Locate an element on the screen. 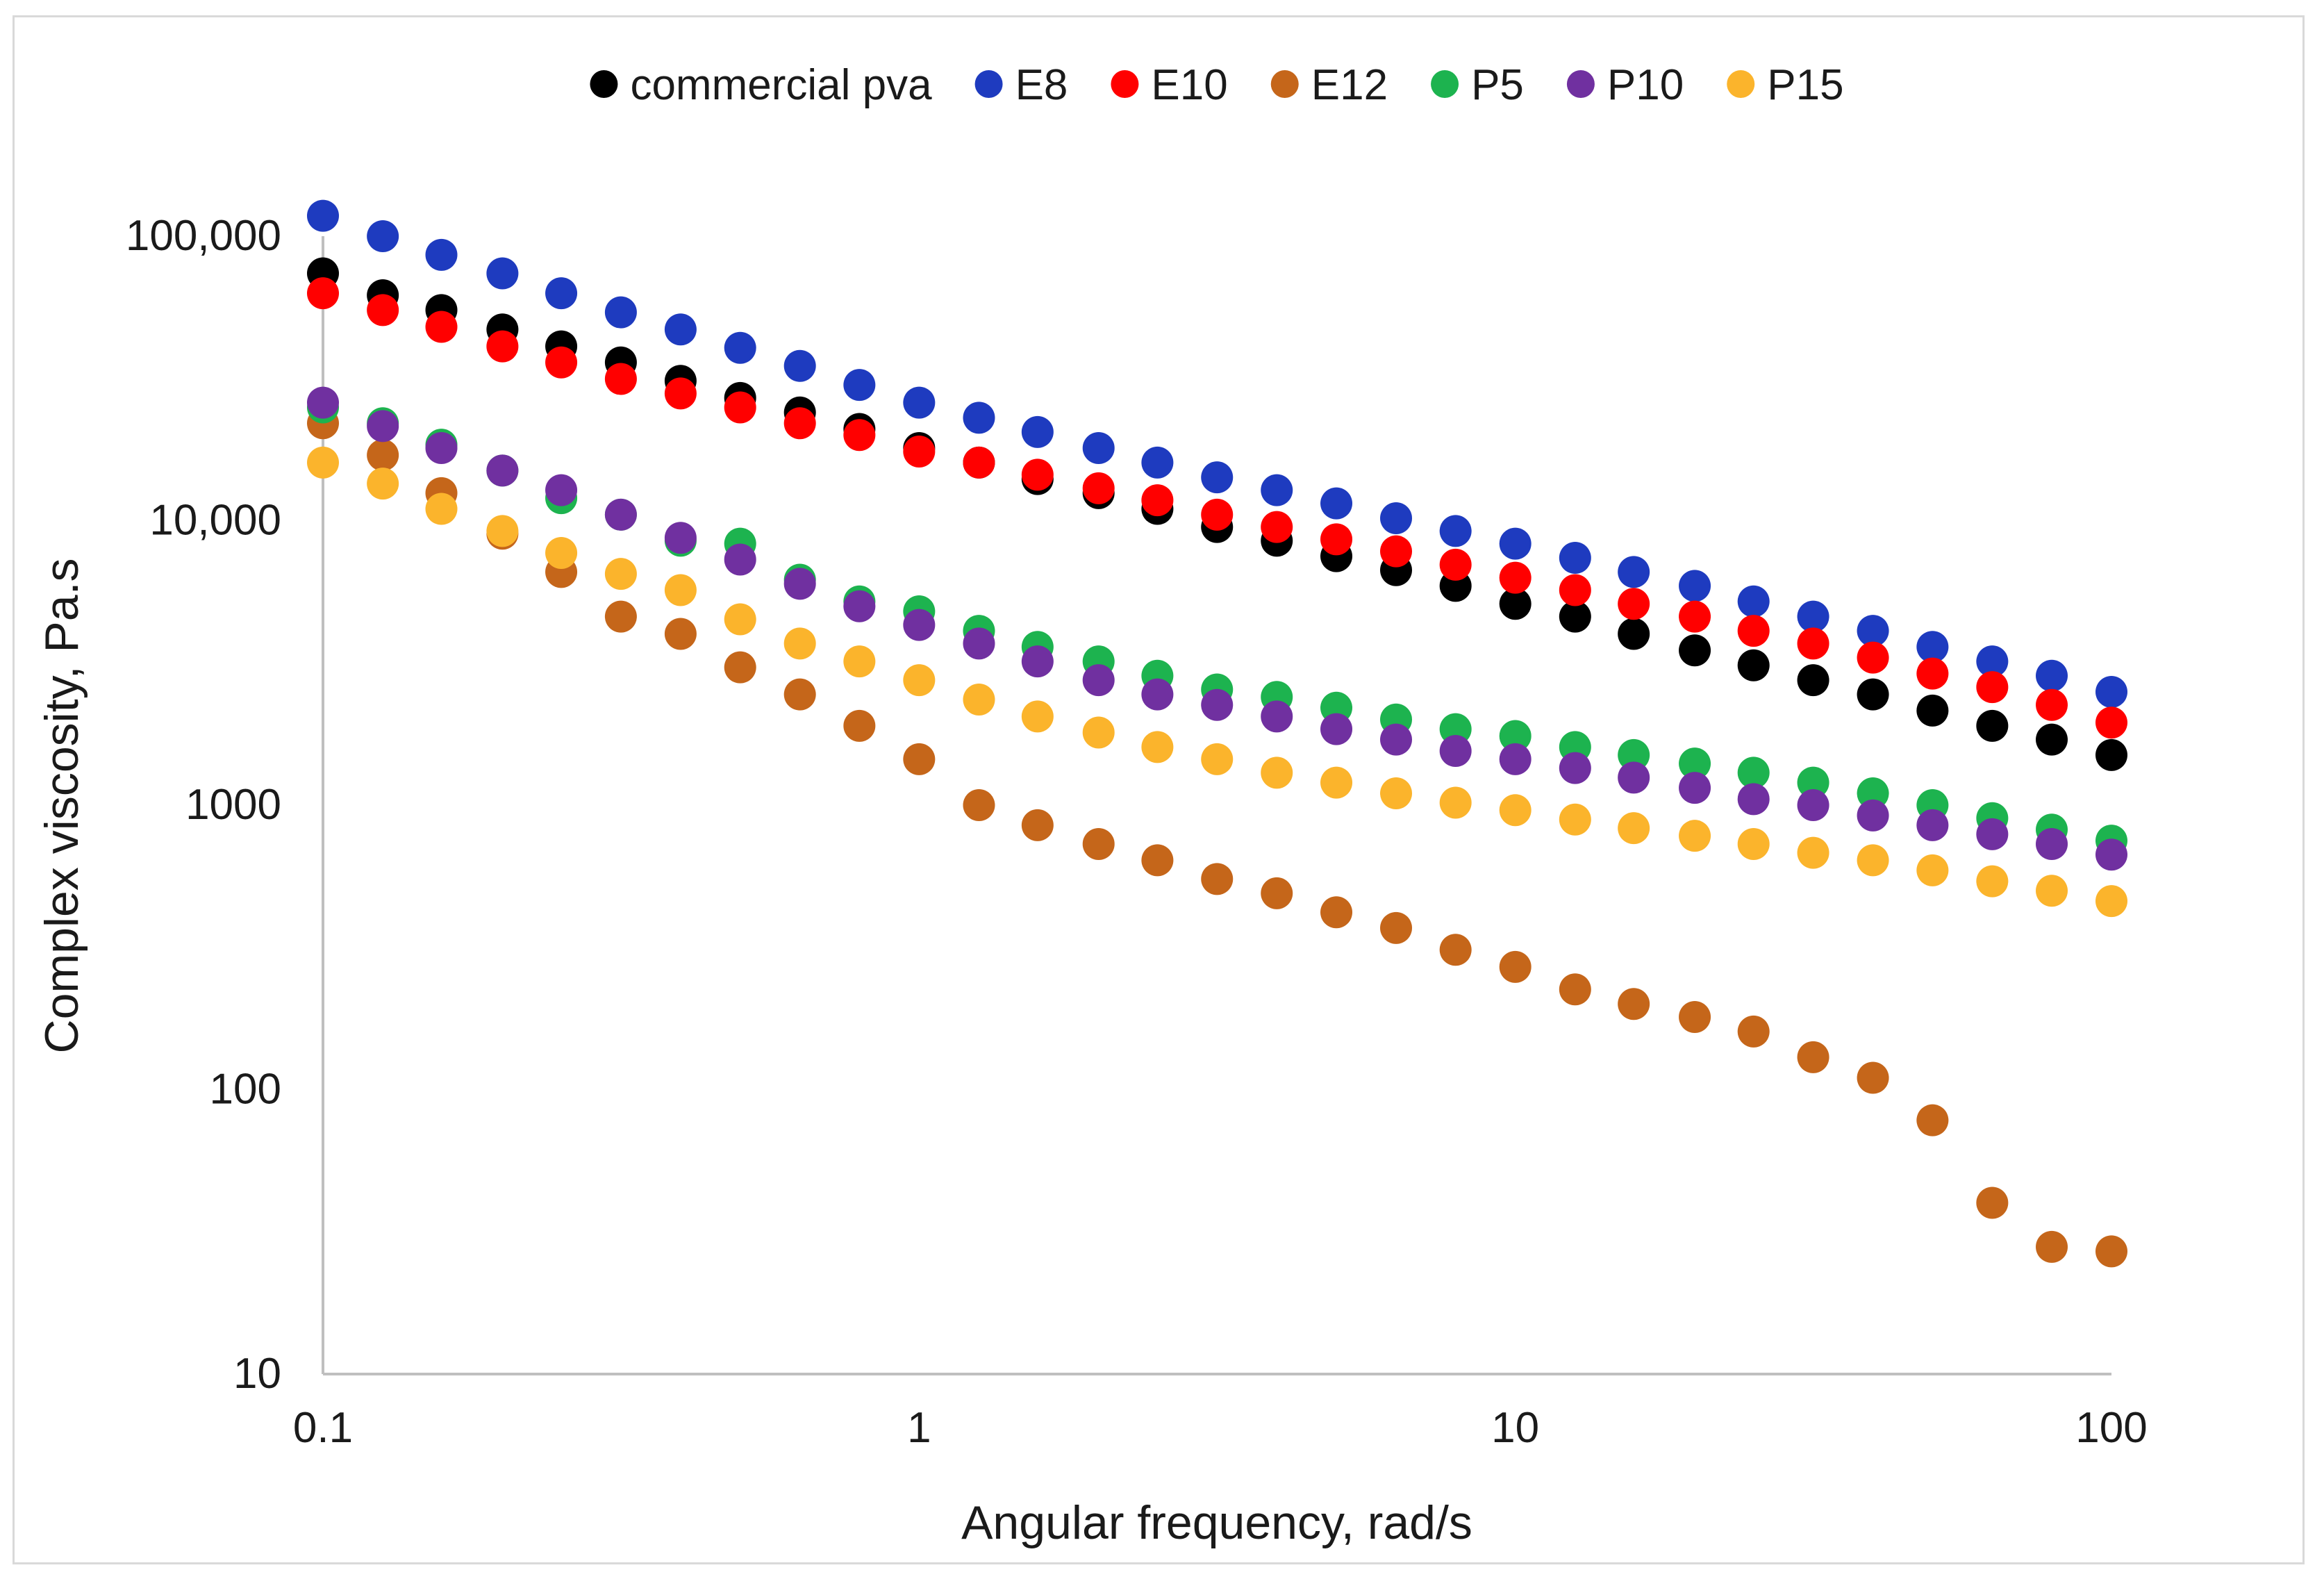 This screenshot has height=1579, width=2324. y-tick-label: 100,000 is located at coordinates (203, 236).